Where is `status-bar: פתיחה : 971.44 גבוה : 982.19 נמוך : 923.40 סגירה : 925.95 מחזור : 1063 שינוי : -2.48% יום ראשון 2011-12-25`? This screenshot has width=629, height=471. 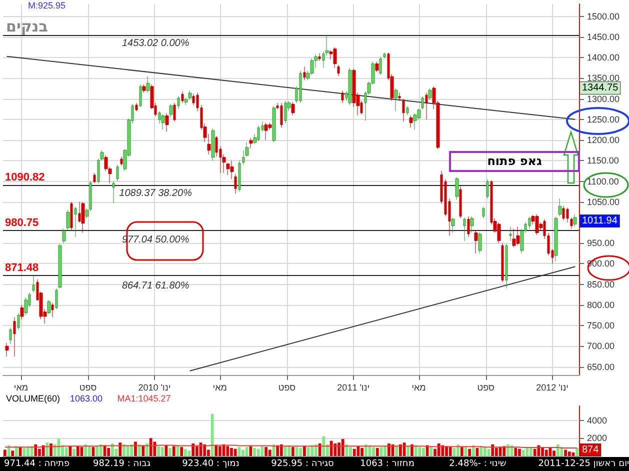 status-bar: פתיחה : 971.44 גבוה : 982.19 נמוך : 923.40 סגירה : 925.95 מחזור : 1063 שינוי : -2.48% יום ראשון 2011-12-25 is located at coordinates (314, 464).